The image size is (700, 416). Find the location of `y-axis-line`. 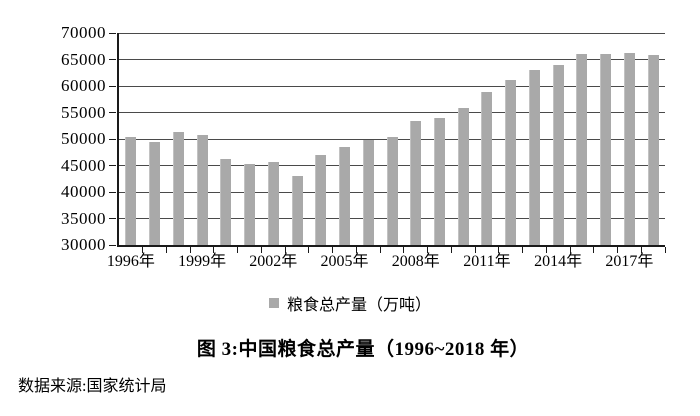

y-axis-line is located at coordinates (118, 140).